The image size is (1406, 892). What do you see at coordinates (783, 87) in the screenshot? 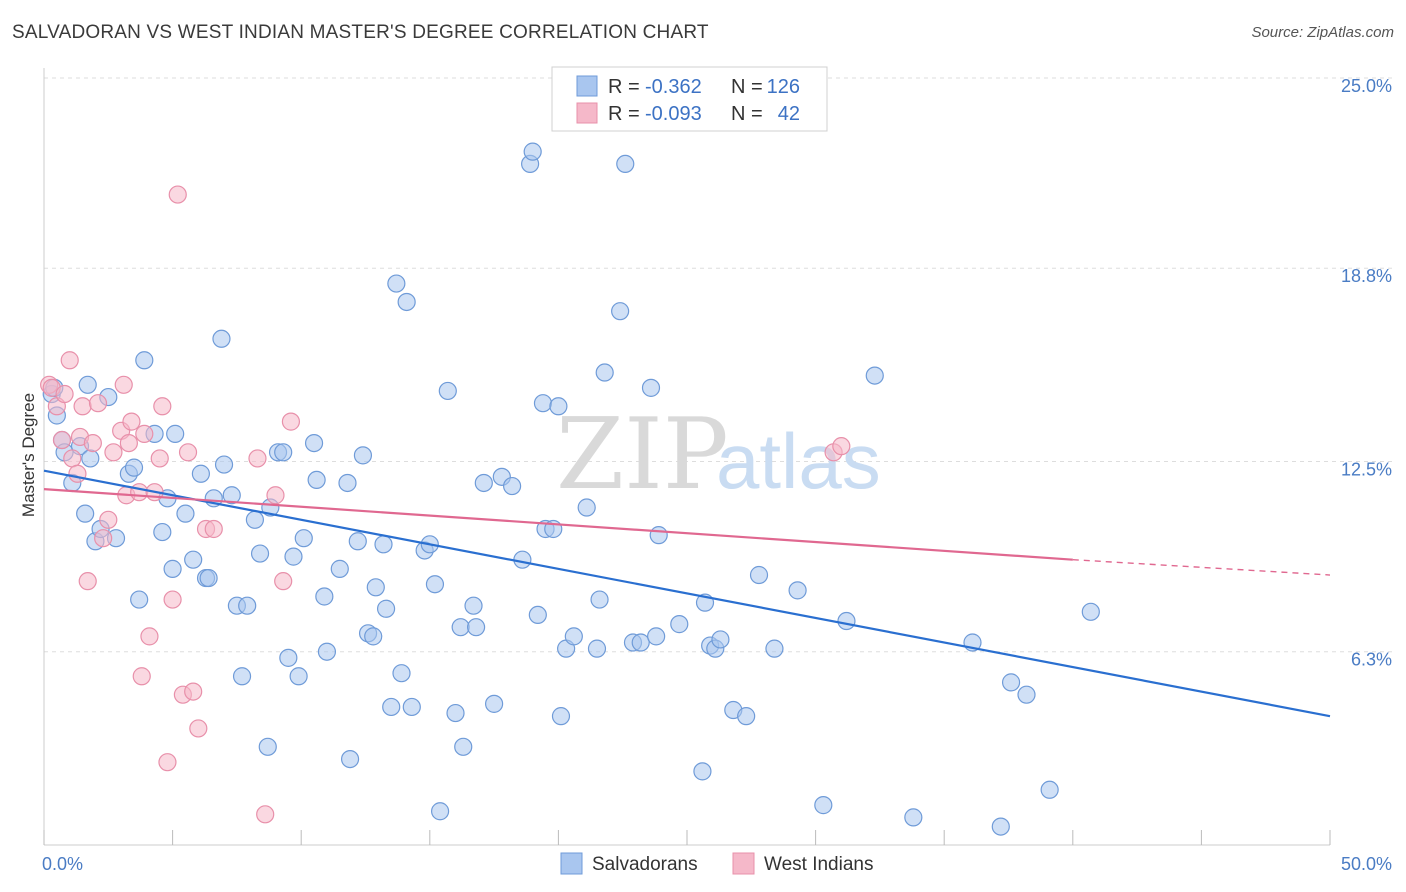
I see `legend-n-value-1: 126` at bounding box center [783, 87].